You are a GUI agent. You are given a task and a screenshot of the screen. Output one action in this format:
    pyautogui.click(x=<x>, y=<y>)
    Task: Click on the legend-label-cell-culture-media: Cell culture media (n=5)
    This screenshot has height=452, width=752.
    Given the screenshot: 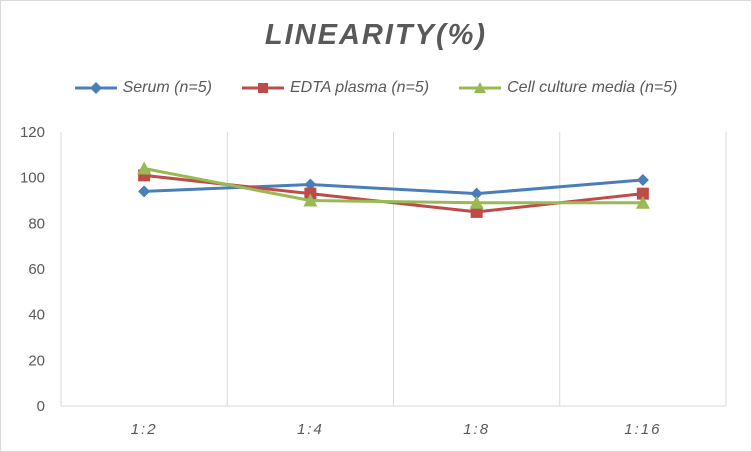 What is the action you would take?
    pyautogui.click(x=592, y=87)
    